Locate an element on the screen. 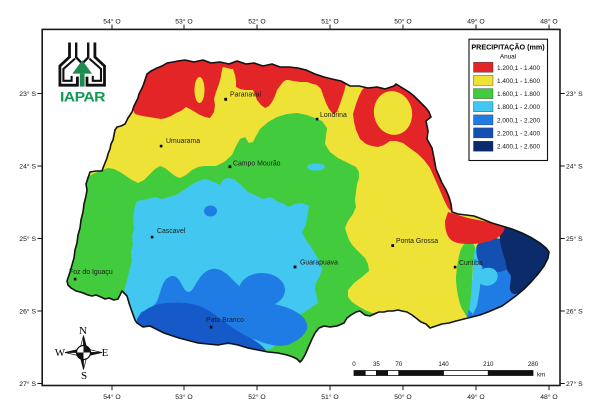  svg-text: W is located at coordinates (60, 353).